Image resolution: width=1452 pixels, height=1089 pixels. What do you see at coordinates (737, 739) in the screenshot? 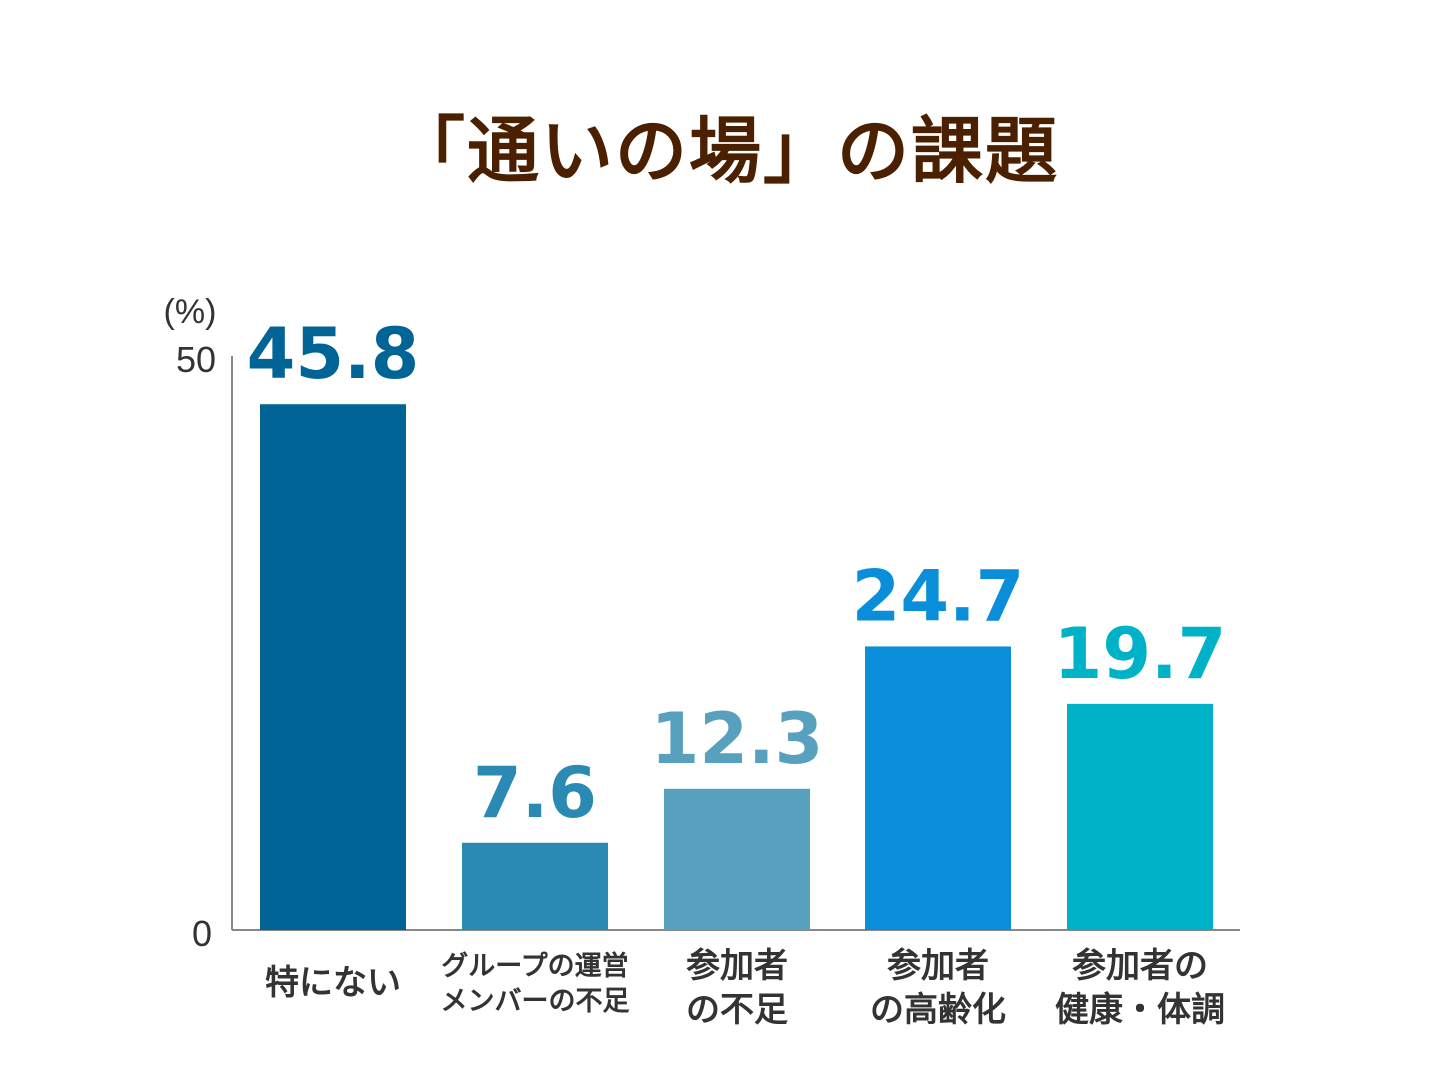
I see `value-label-3: 12.3` at bounding box center [737, 739].